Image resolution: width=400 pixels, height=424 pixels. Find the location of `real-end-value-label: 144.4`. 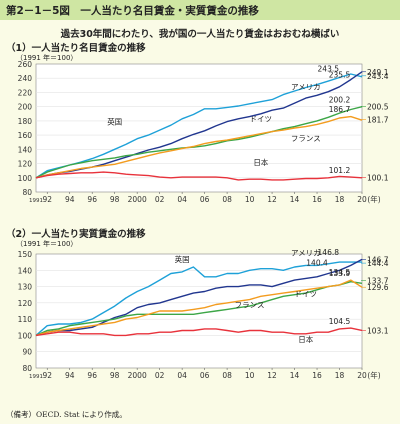

real-end-value-label: 144.4 is located at coordinates (378, 263).